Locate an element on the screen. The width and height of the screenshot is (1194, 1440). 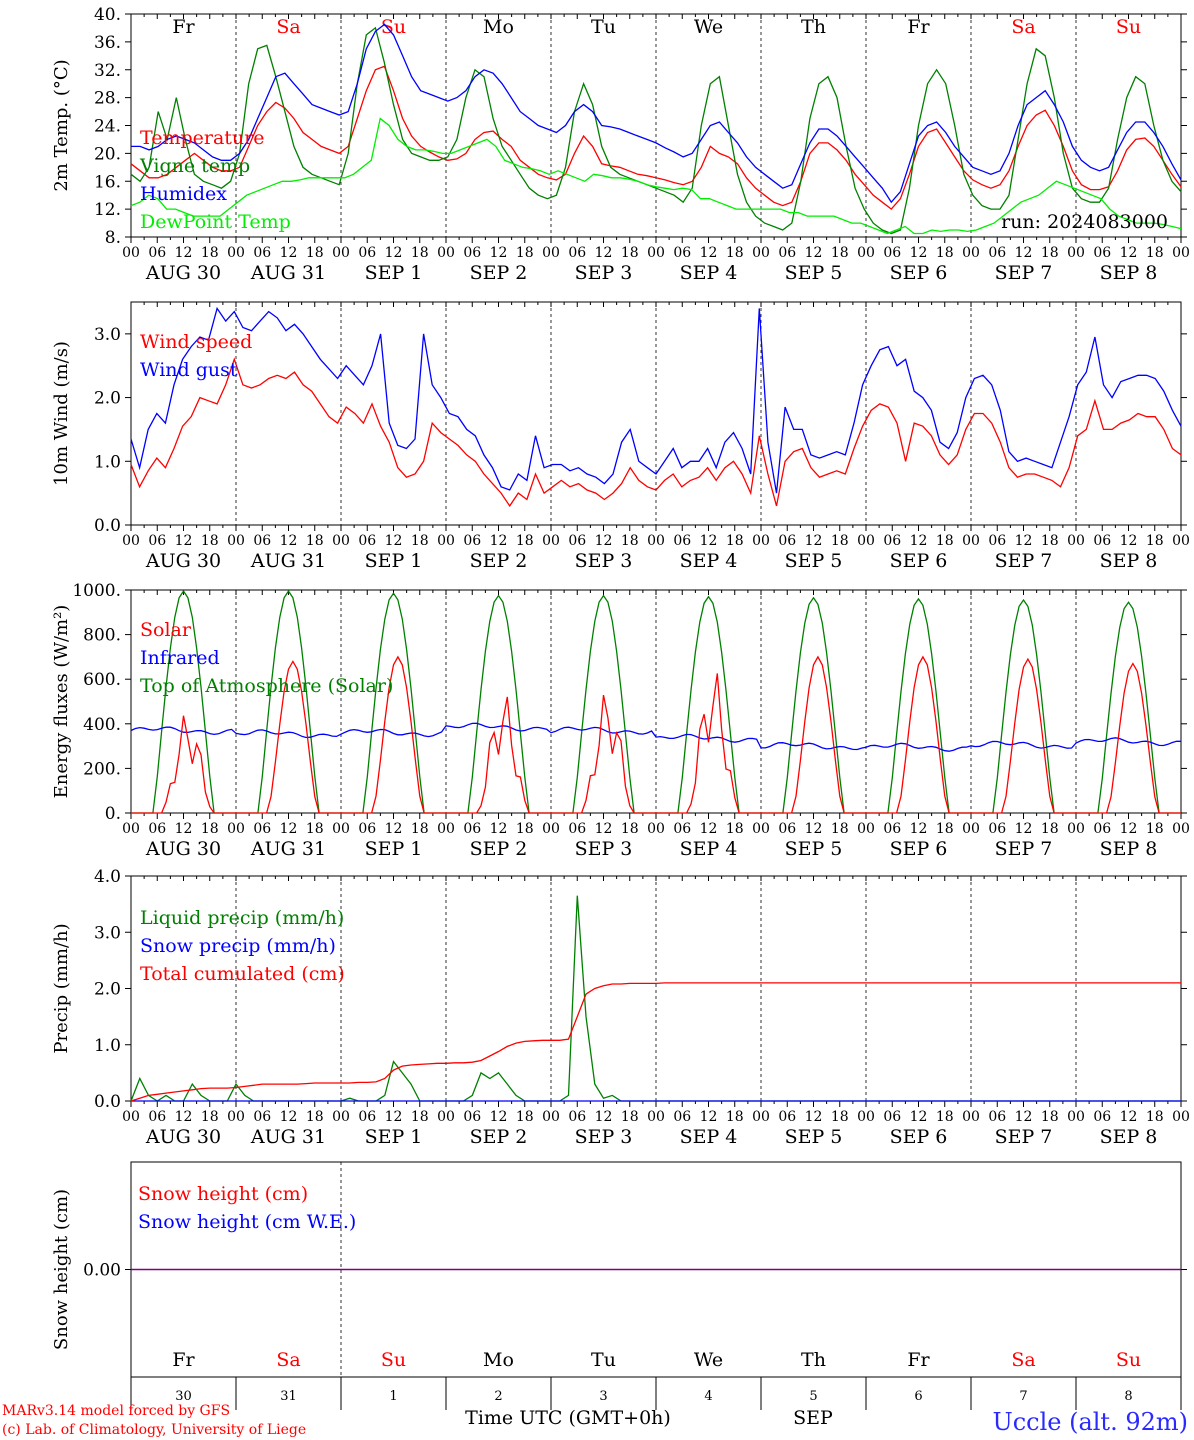
x-day-label: AUG 31 is located at coordinates (288, 849).